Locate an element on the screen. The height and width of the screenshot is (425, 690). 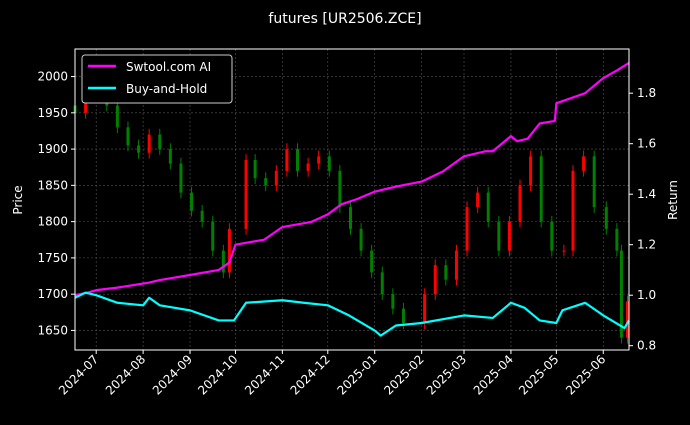
y-axis-label: Price is located at coordinates (18, 199).